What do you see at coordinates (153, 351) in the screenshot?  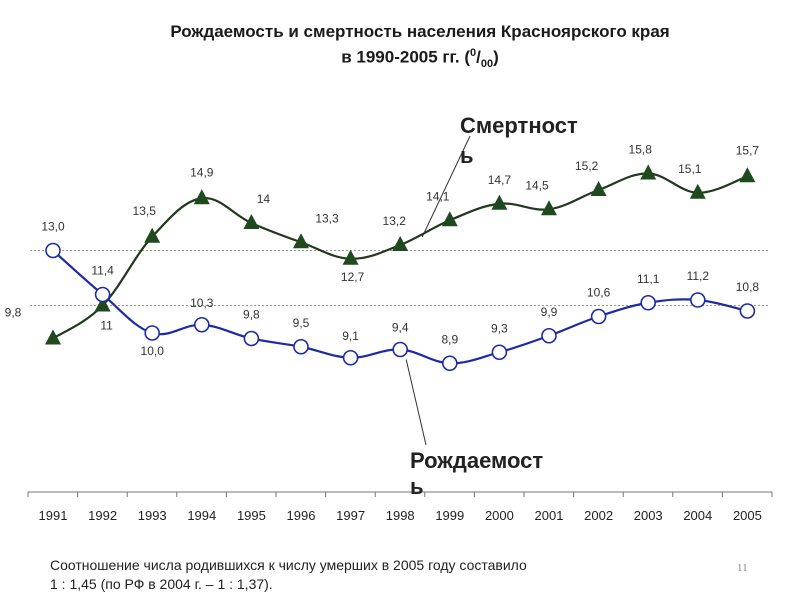 I see `birth-data-label: 10,0` at bounding box center [153, 351].